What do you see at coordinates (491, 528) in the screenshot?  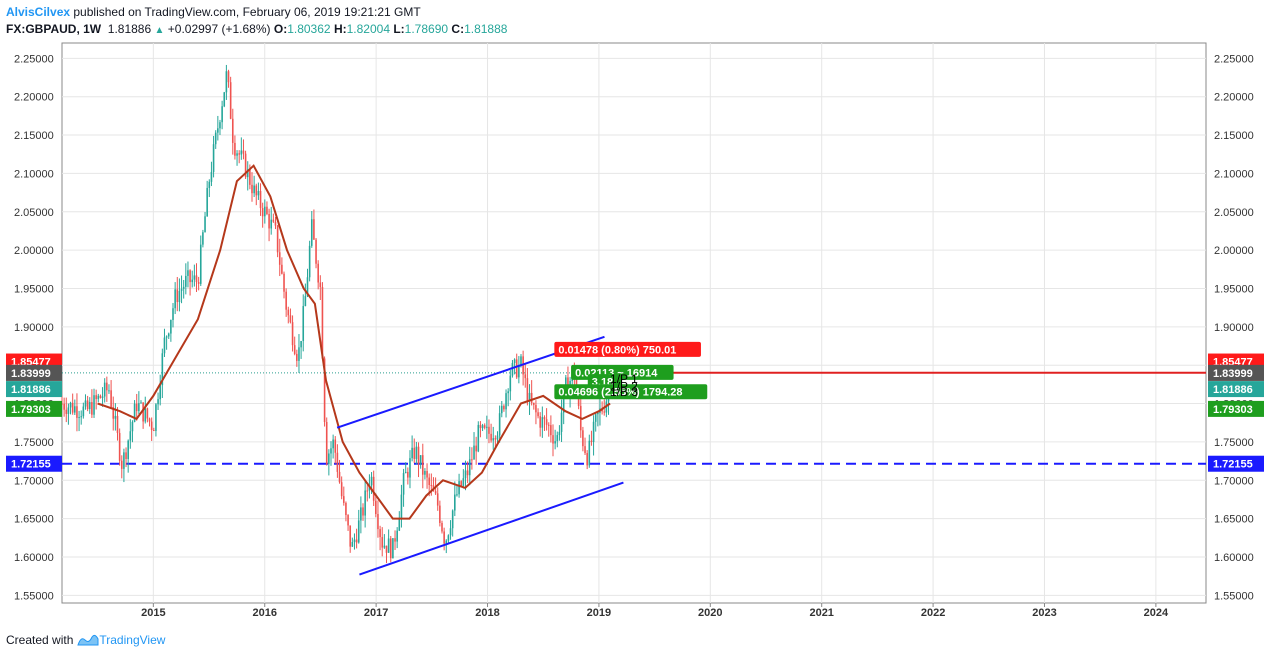 I see `channel-lower-line` at bounding box center [491, 528].